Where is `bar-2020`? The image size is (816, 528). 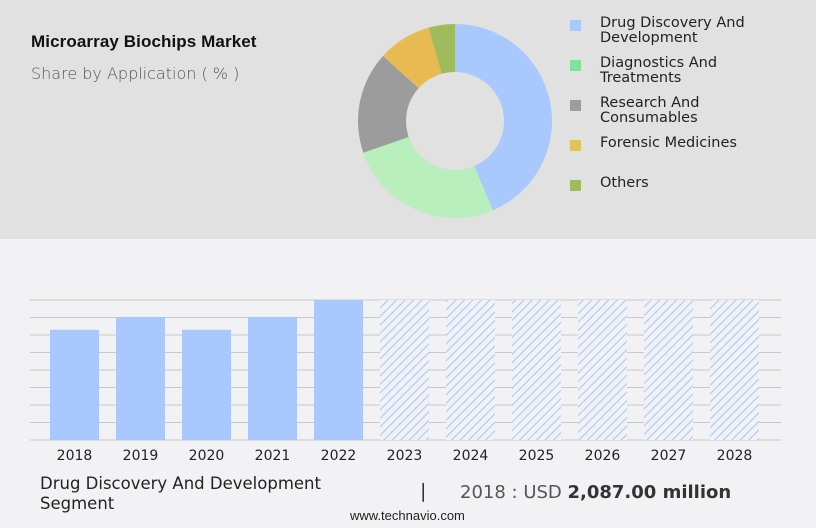 bar-2020 is located at coordinates (206, 384).